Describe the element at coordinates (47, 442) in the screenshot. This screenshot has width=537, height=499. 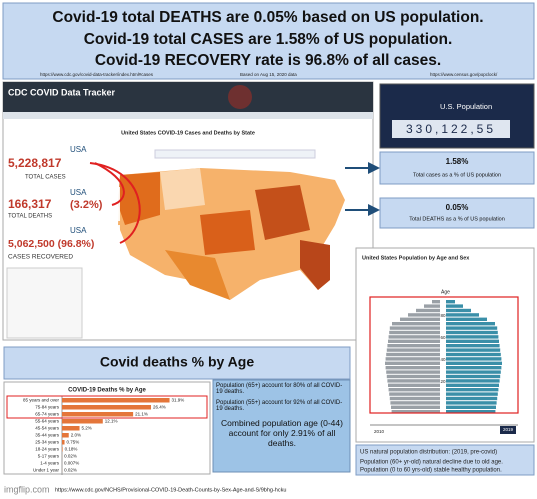
I see `y-tick-label: 25-34 years` at that location.